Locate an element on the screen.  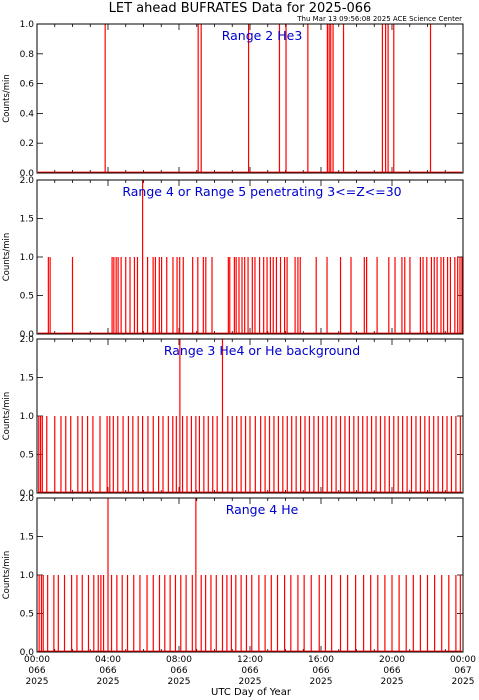
x-tick-label: 08:00 is located at coordinates (179, 660).